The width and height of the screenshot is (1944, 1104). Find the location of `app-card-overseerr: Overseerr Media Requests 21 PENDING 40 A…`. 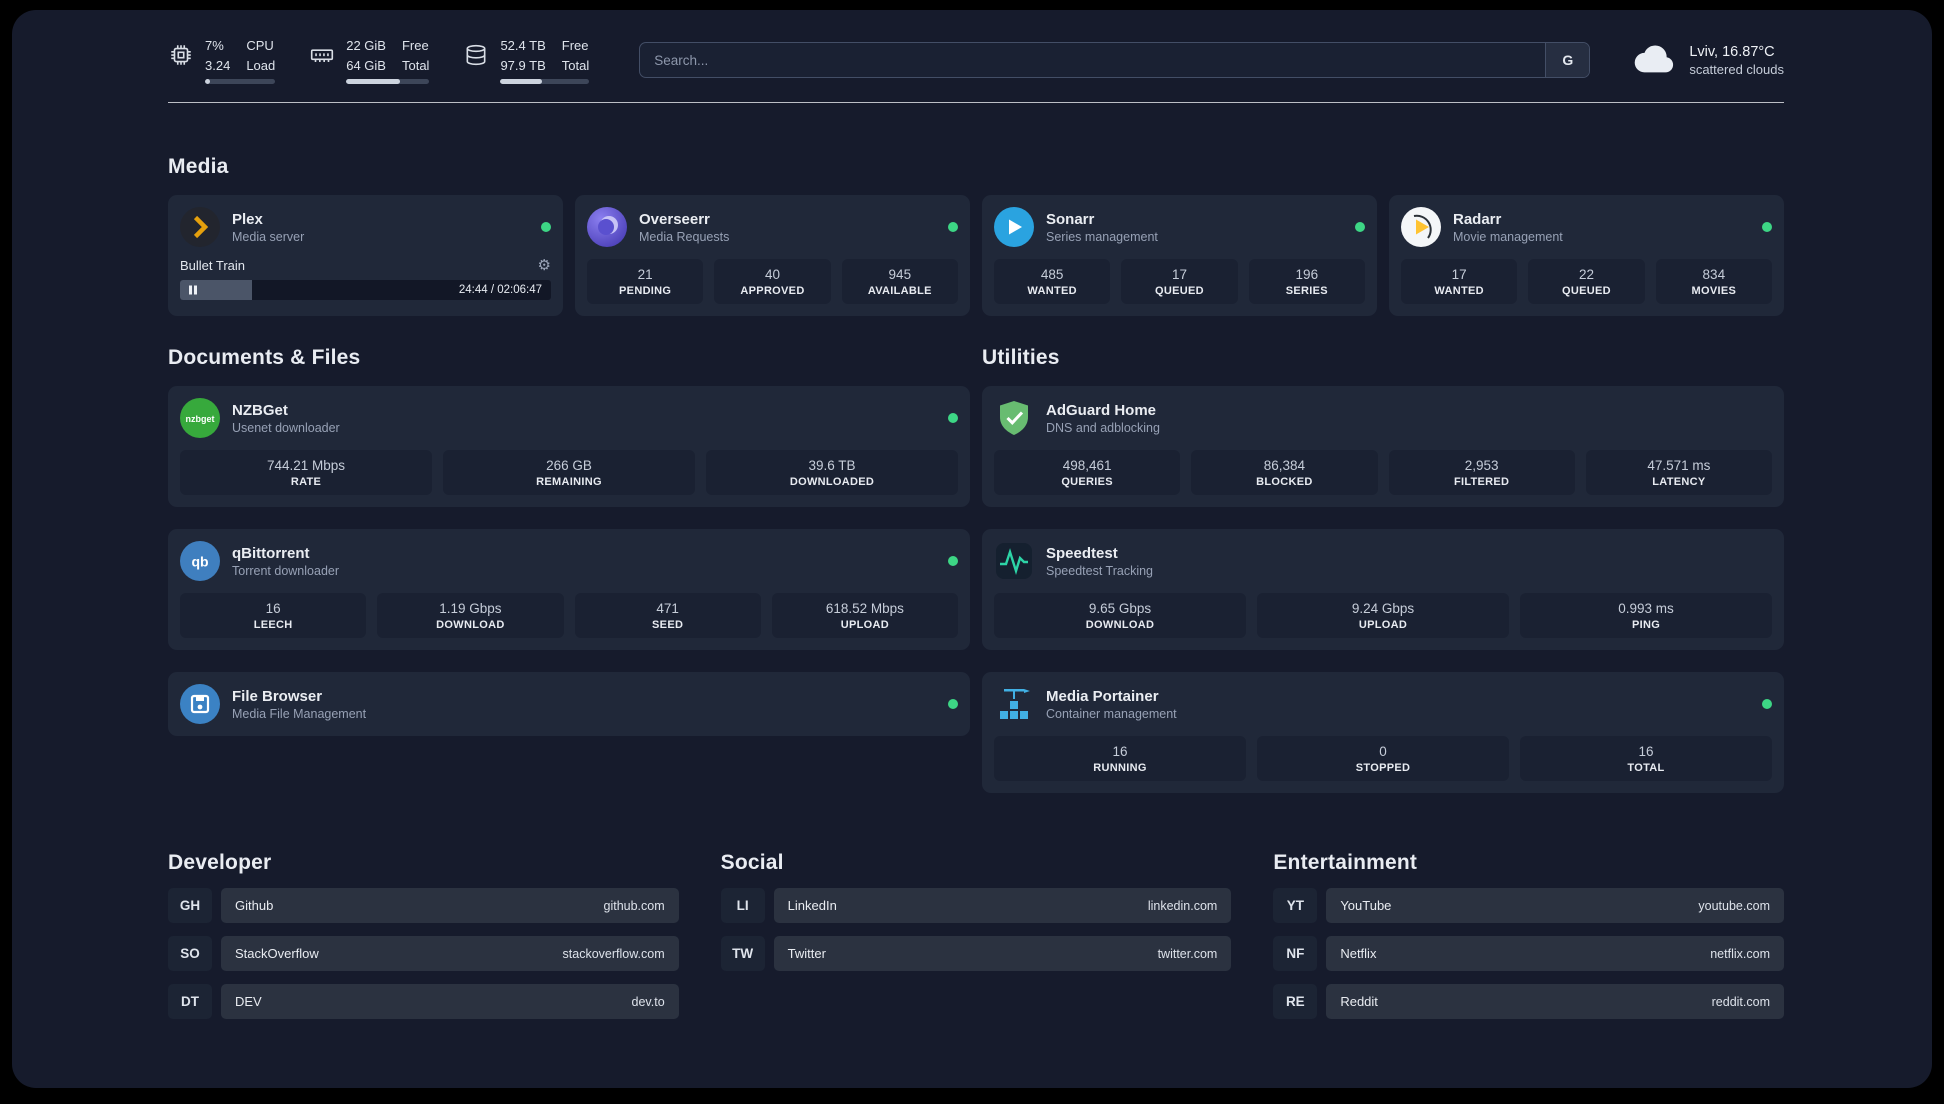

app-card-overseerr: Overseerr Media Requests 21 PENDING 40 A… is located at coordinates (772, 255).